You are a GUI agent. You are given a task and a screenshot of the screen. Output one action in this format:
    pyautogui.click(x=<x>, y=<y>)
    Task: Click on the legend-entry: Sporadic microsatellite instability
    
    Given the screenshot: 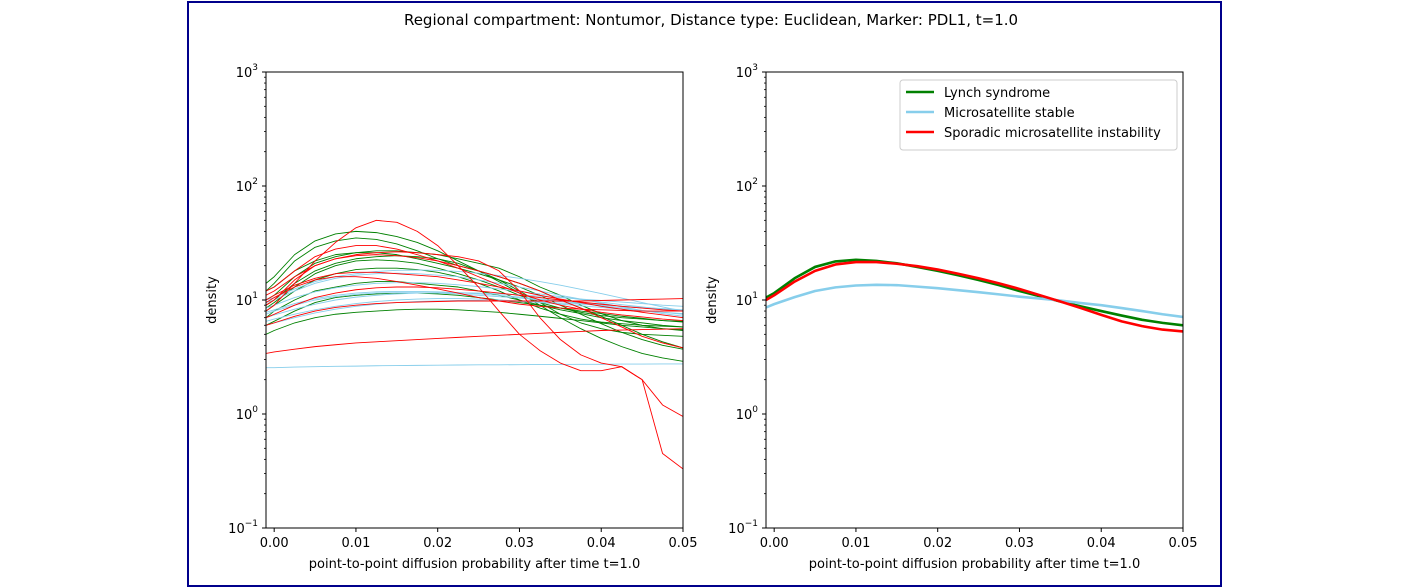 What is the action you would take?
    pyautogui.click(x=1052, y=133)
    